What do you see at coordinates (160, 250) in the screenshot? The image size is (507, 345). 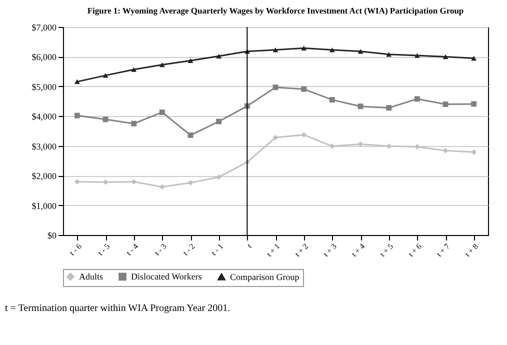 I see `x-tick-label: t - 3` at bounding box center [160, 250].